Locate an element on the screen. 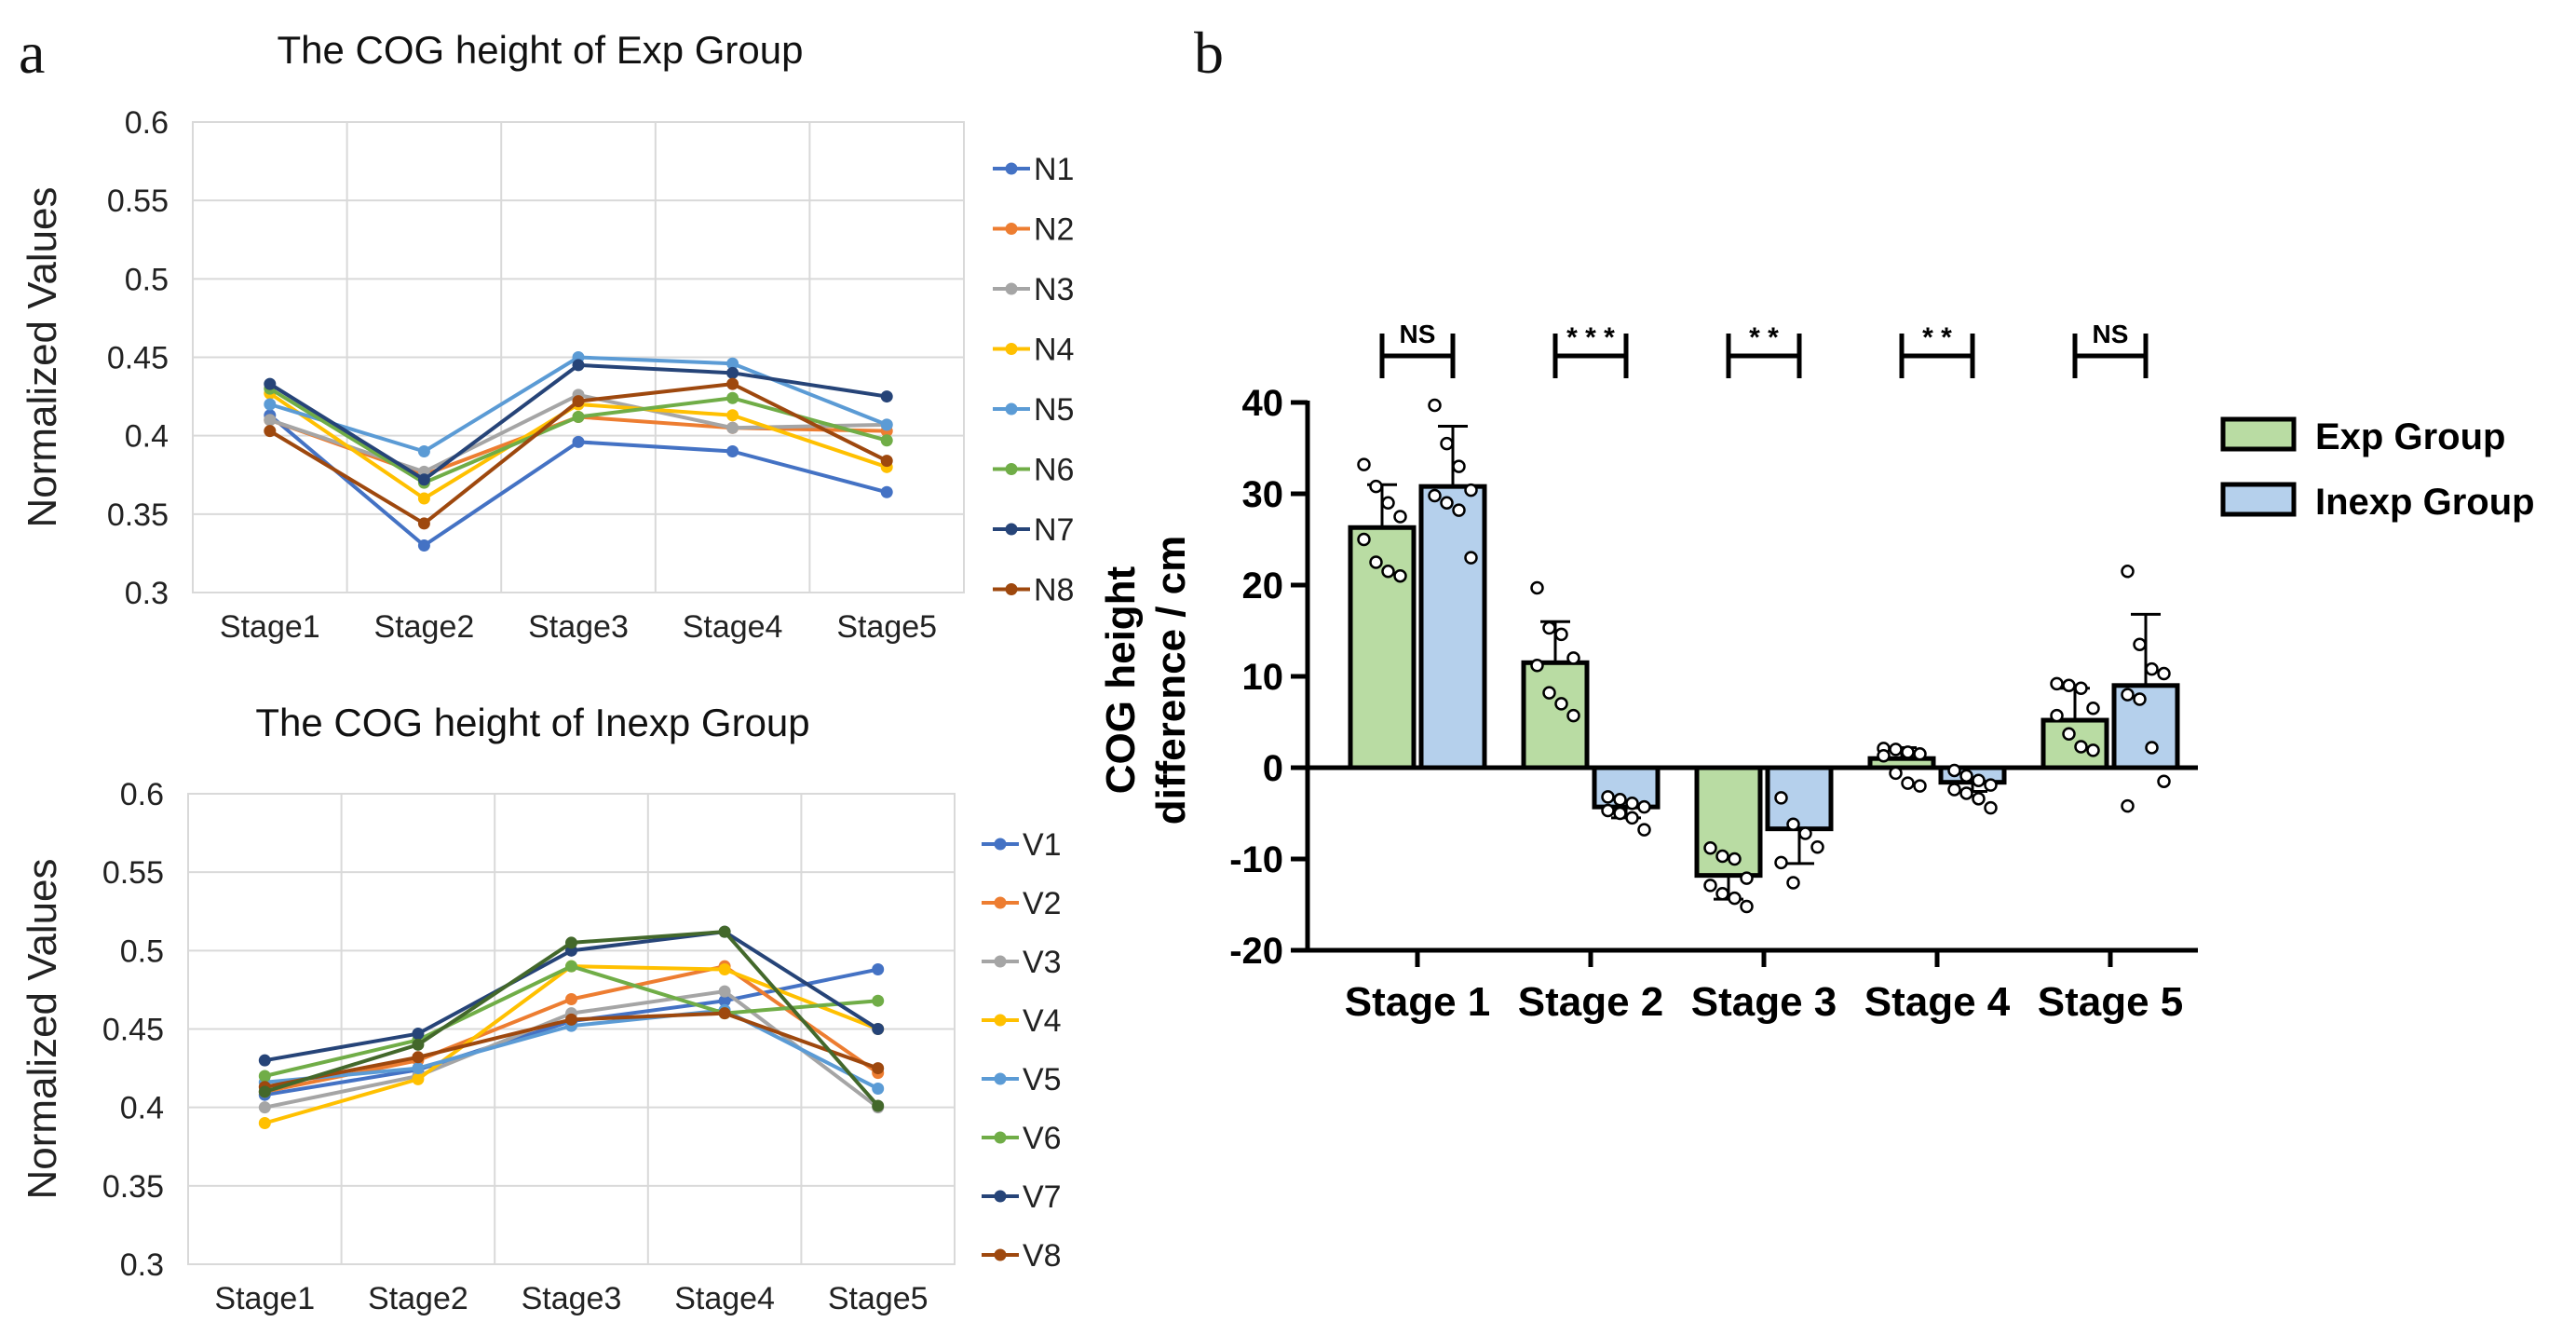 This screenshot has height=1322, width=2576. x-tick-label: Stage1 is located at coordinates (270, 627).